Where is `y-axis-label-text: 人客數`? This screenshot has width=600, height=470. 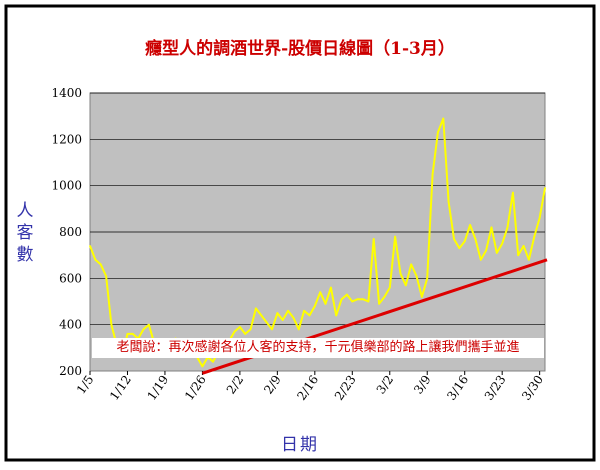
y-axis-label-text: 人客數 is located at coordinates (25, 233).